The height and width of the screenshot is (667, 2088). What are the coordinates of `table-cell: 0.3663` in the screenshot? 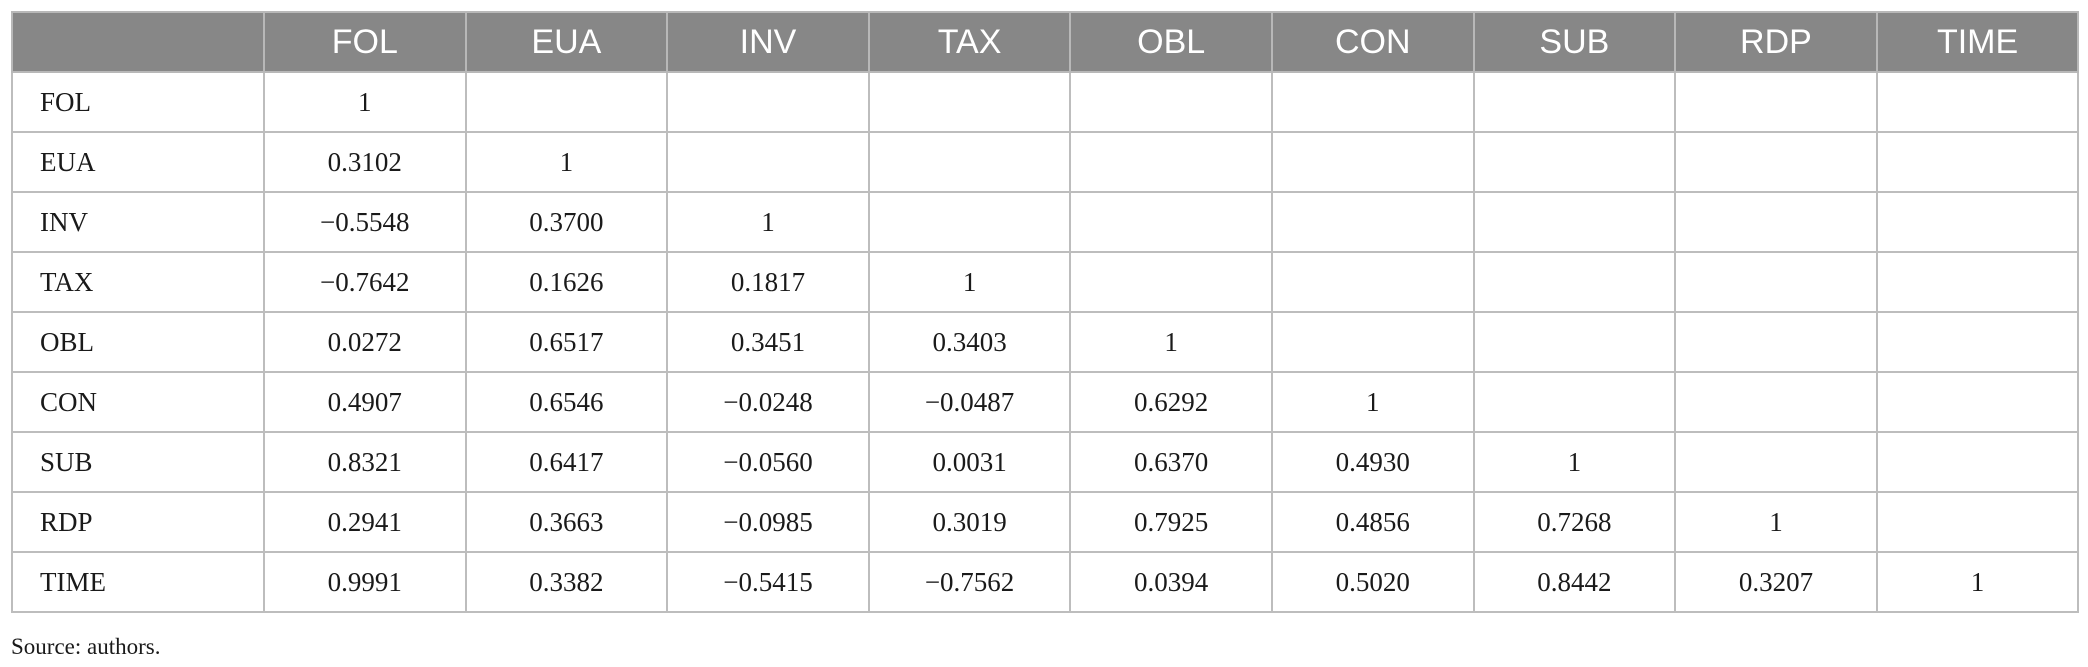 It's located at (566, 522).